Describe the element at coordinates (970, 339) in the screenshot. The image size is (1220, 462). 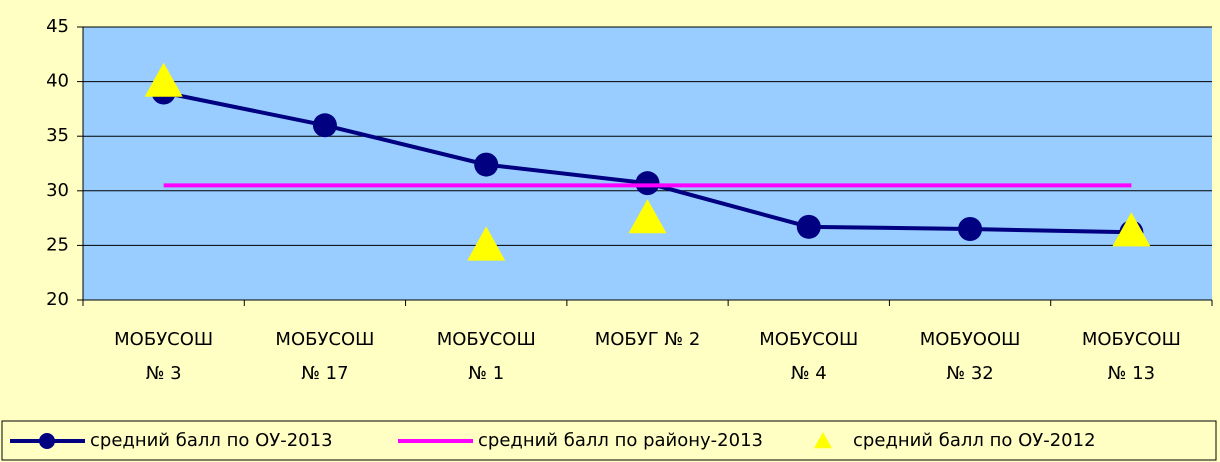
I see `x-tick-label: МОБУООШ` at that location.